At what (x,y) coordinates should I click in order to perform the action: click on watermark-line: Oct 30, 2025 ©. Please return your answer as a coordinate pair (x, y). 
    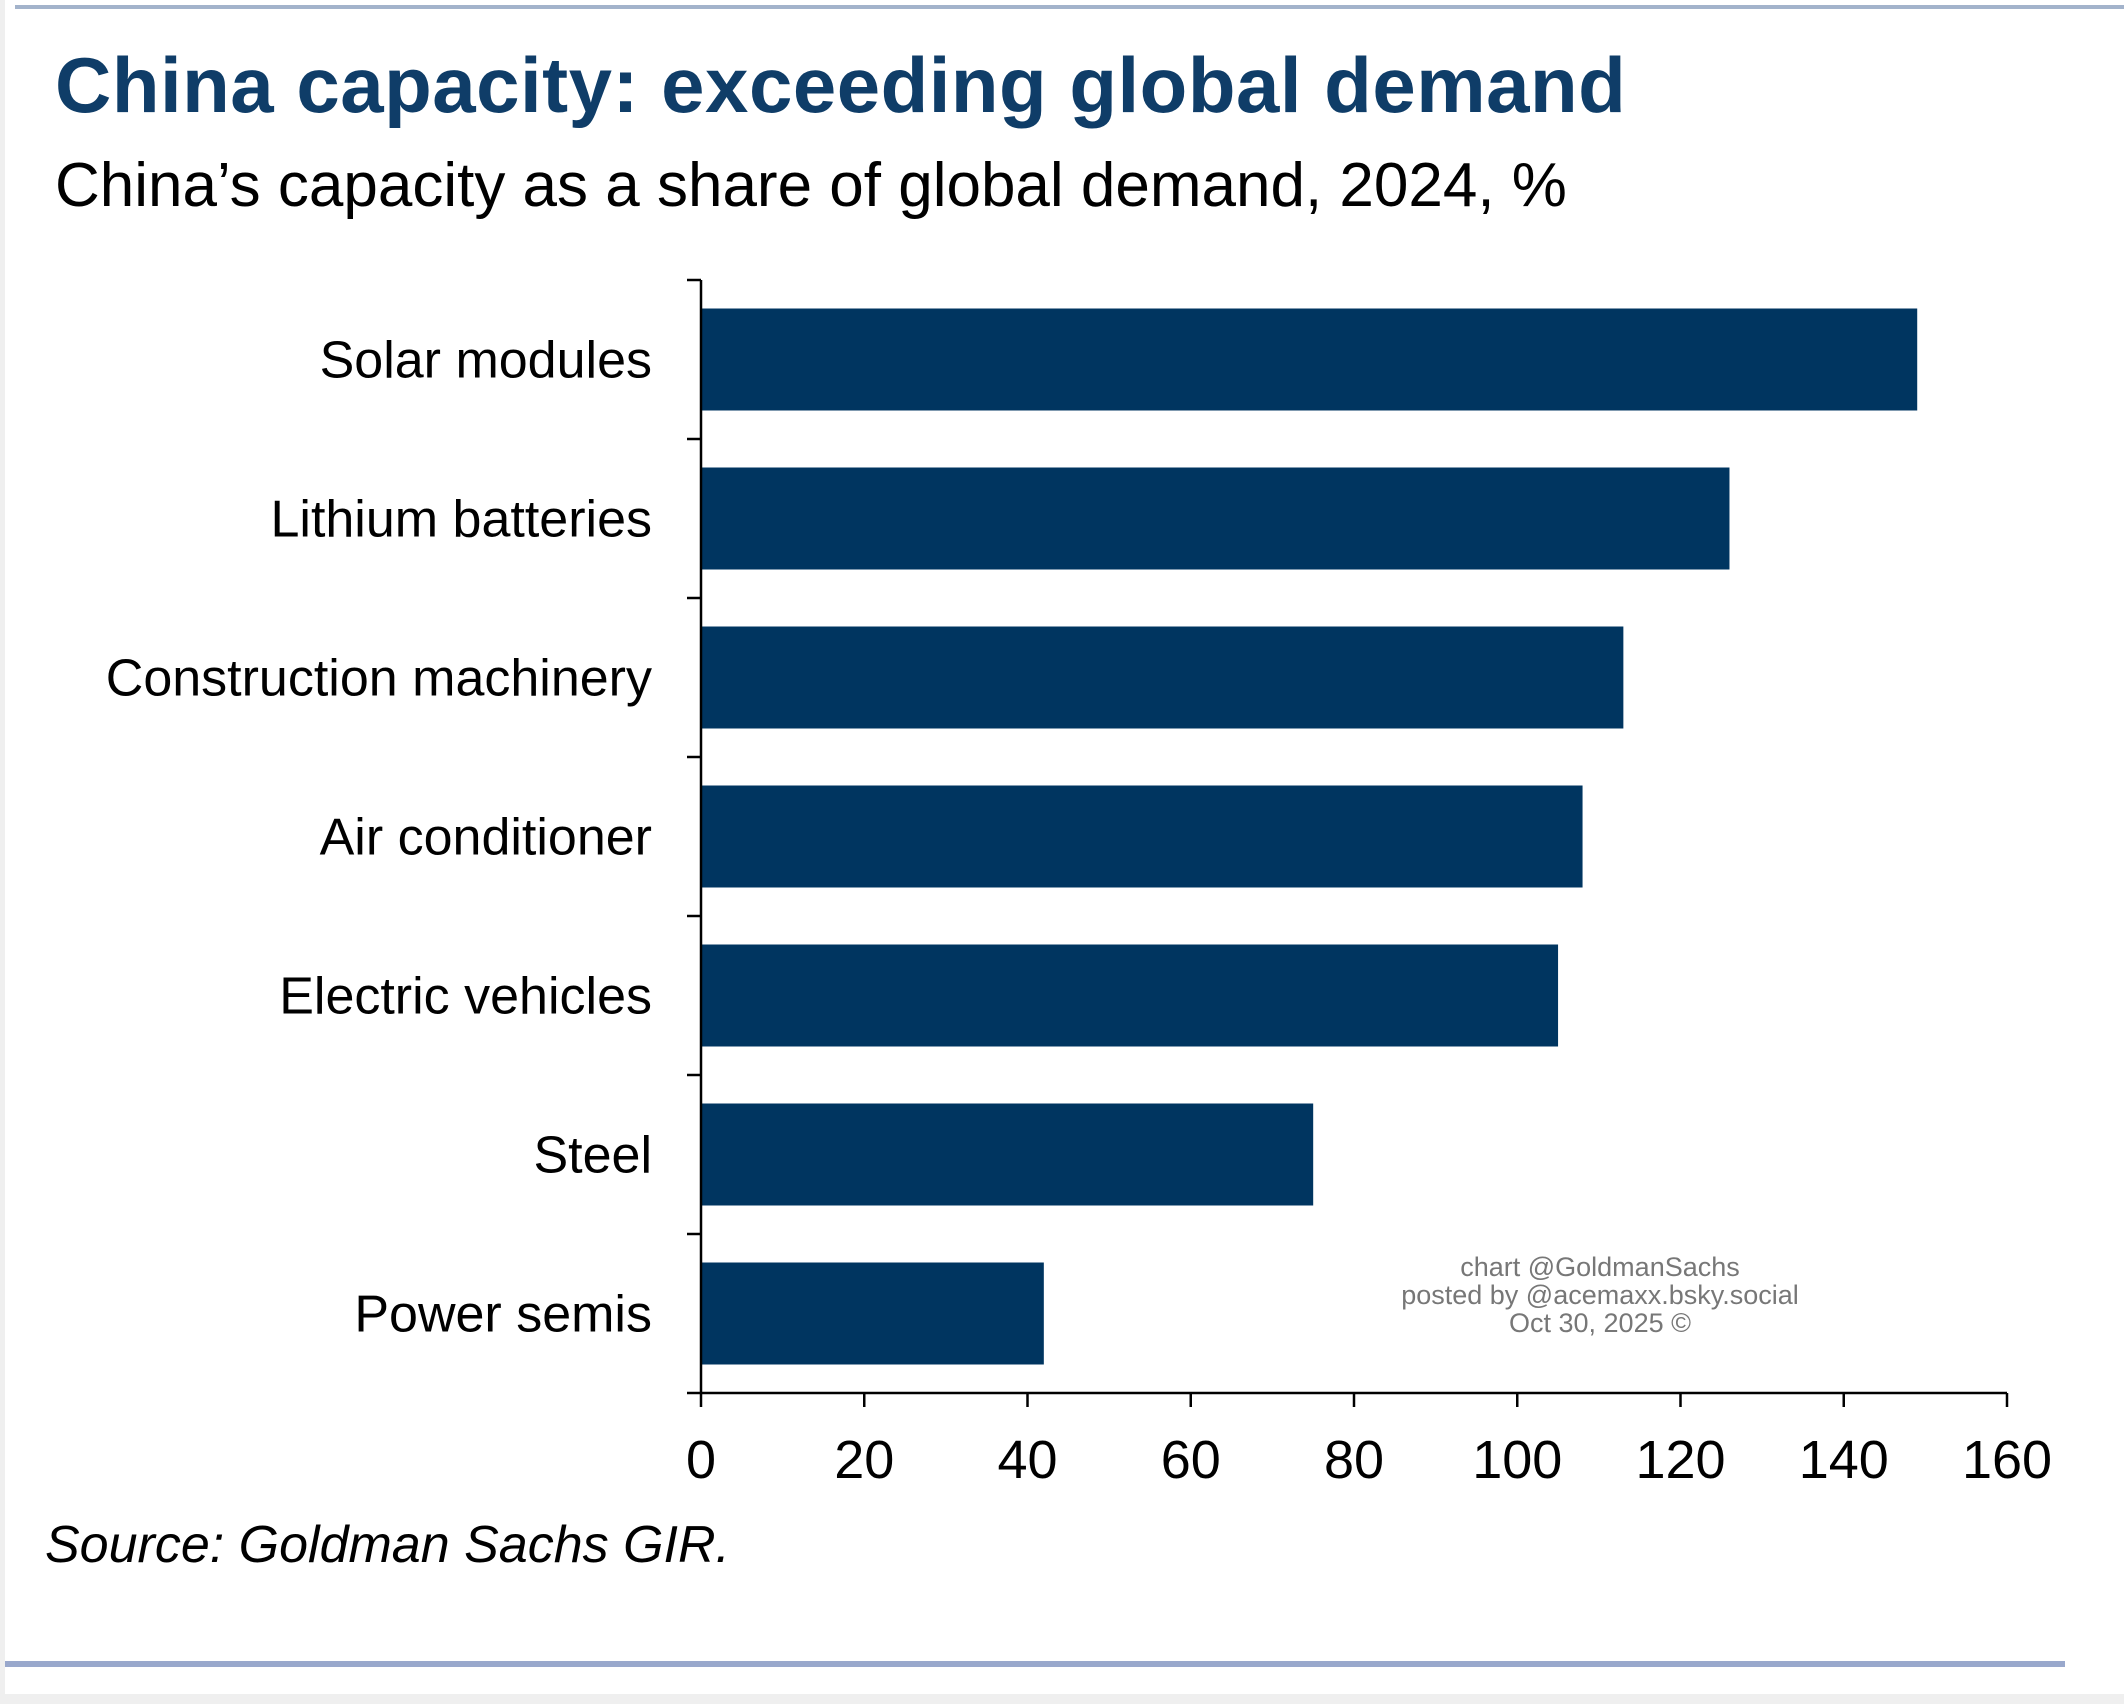
    Looking at the image, I should click on (1600, 1323).